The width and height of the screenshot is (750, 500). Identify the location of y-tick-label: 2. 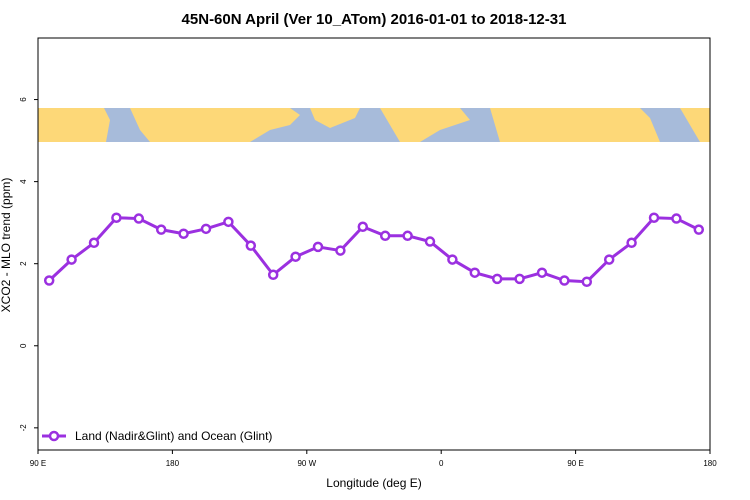
(23, 263).